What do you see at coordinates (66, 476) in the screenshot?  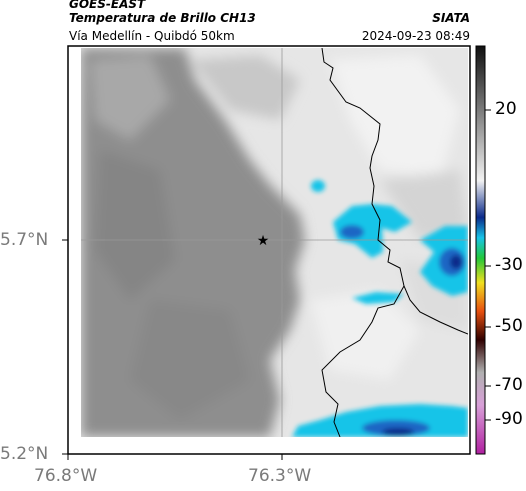 I see `lon-label: 76.8°W` at bounding box center [66, 476].